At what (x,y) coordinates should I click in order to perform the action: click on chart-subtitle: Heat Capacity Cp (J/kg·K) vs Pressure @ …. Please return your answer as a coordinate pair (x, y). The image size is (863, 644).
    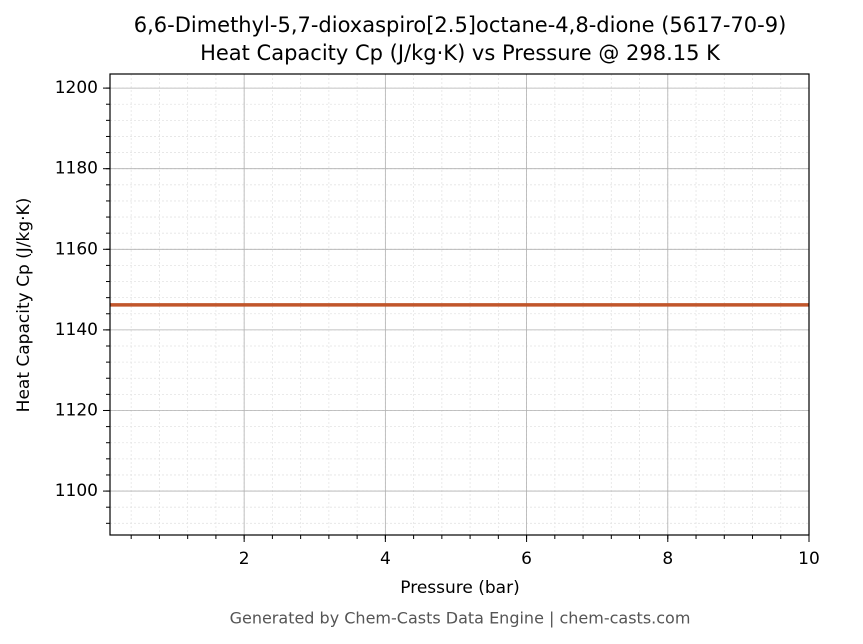
    Looking at the image, I should click on (460, 53).